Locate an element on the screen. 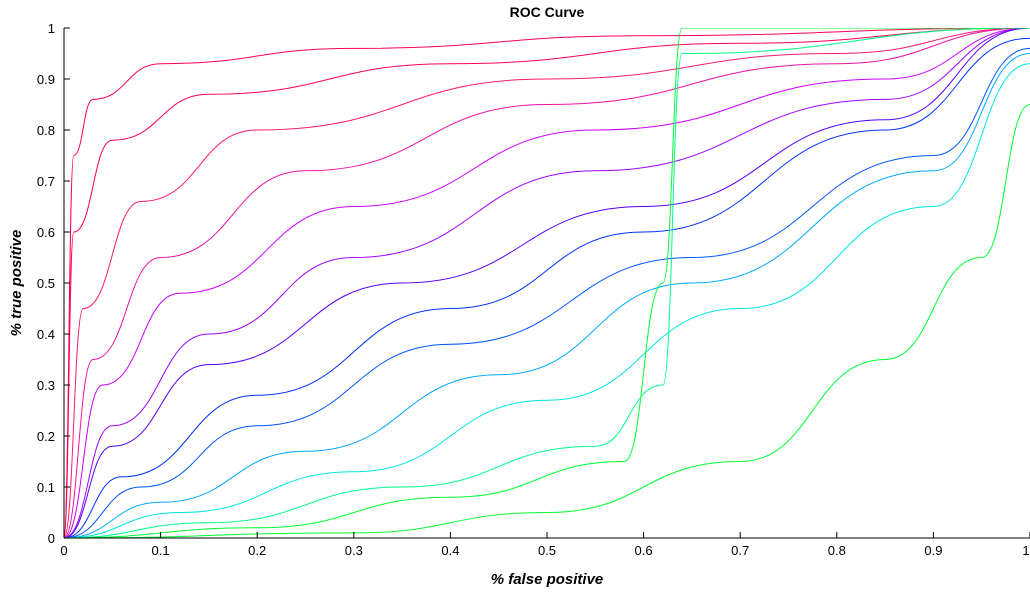 This screenshot has width=1030, height=594. y-tick-label: 0.2 is located at coordinates (46, 436).